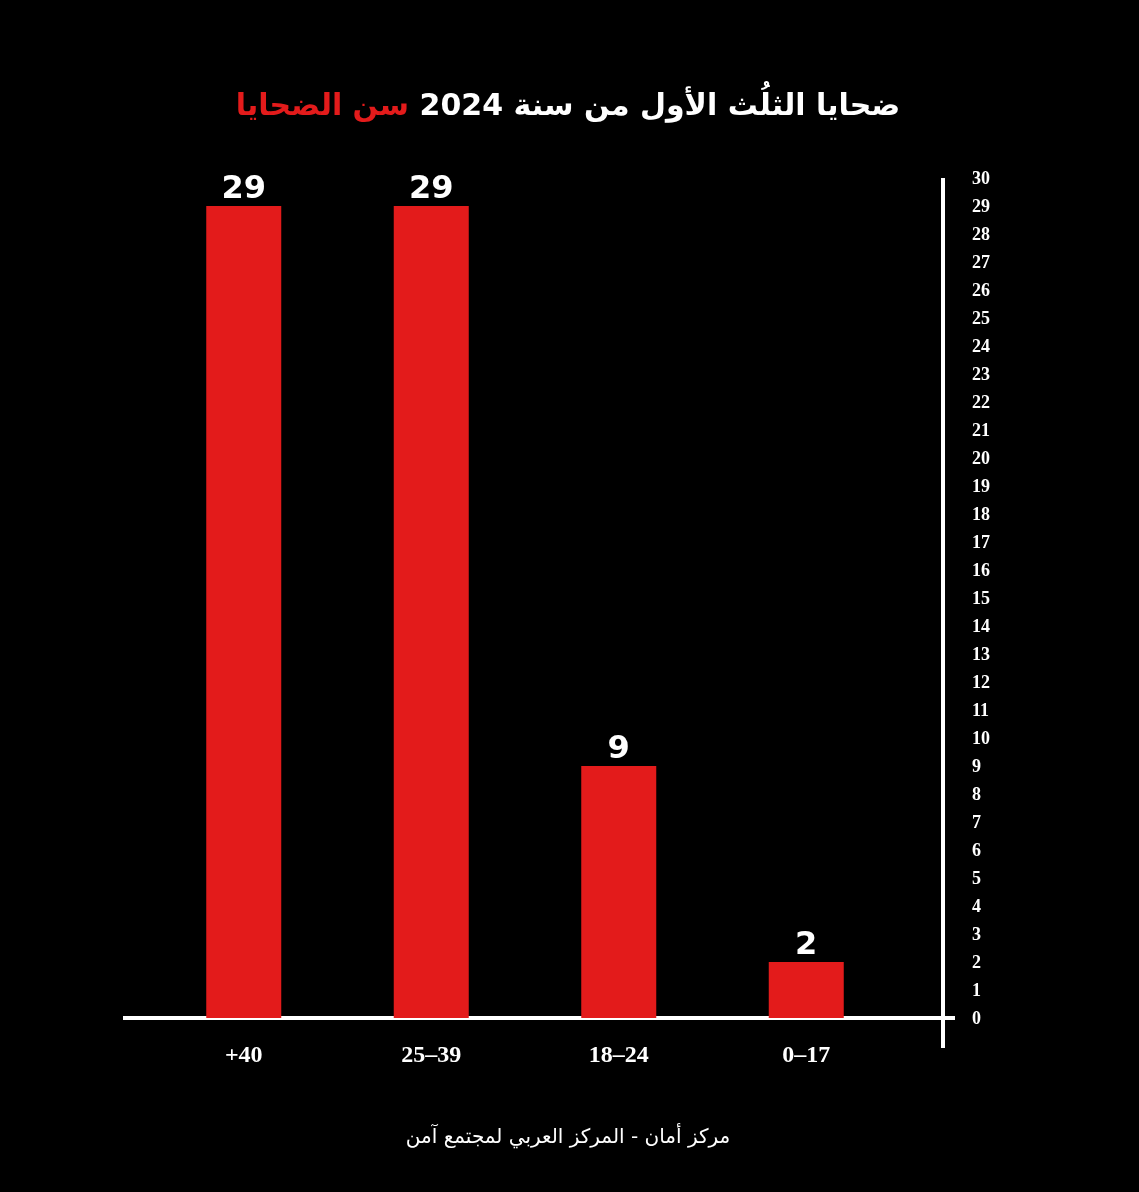  I want to click on y-tick-label: 0, so click(976, 1018).